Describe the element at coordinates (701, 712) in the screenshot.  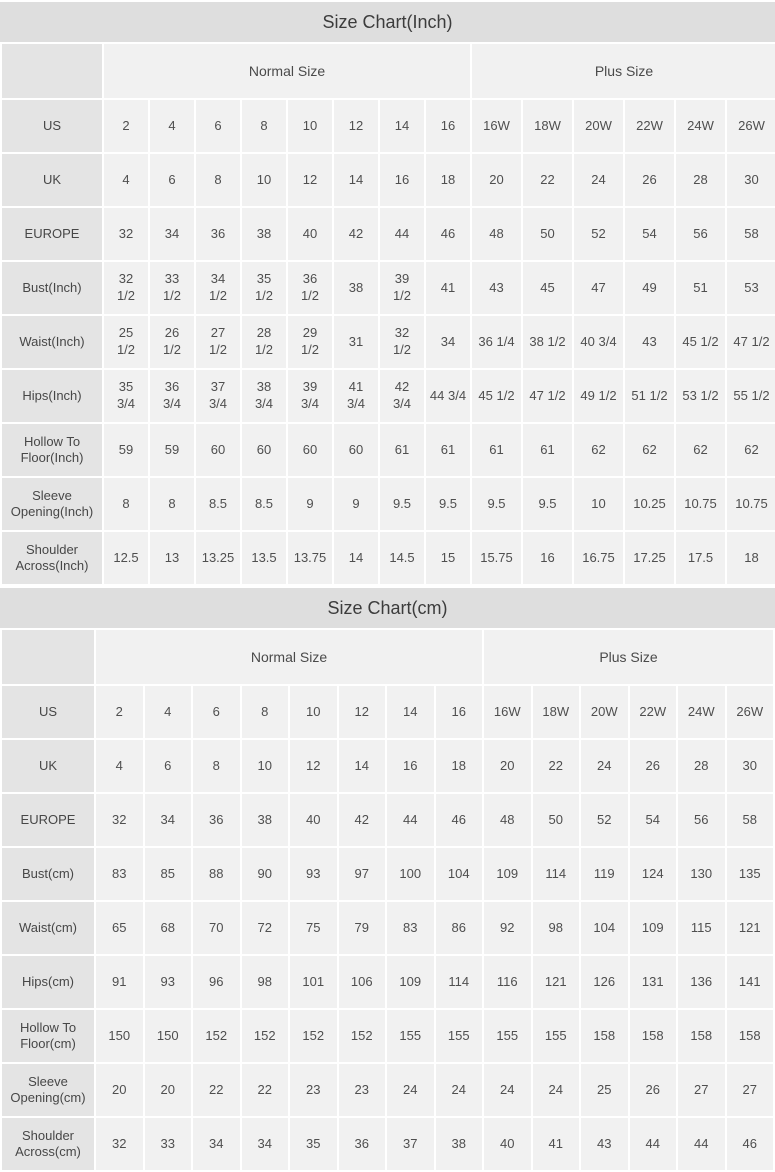
I see `size-cell: 24W` at that location.